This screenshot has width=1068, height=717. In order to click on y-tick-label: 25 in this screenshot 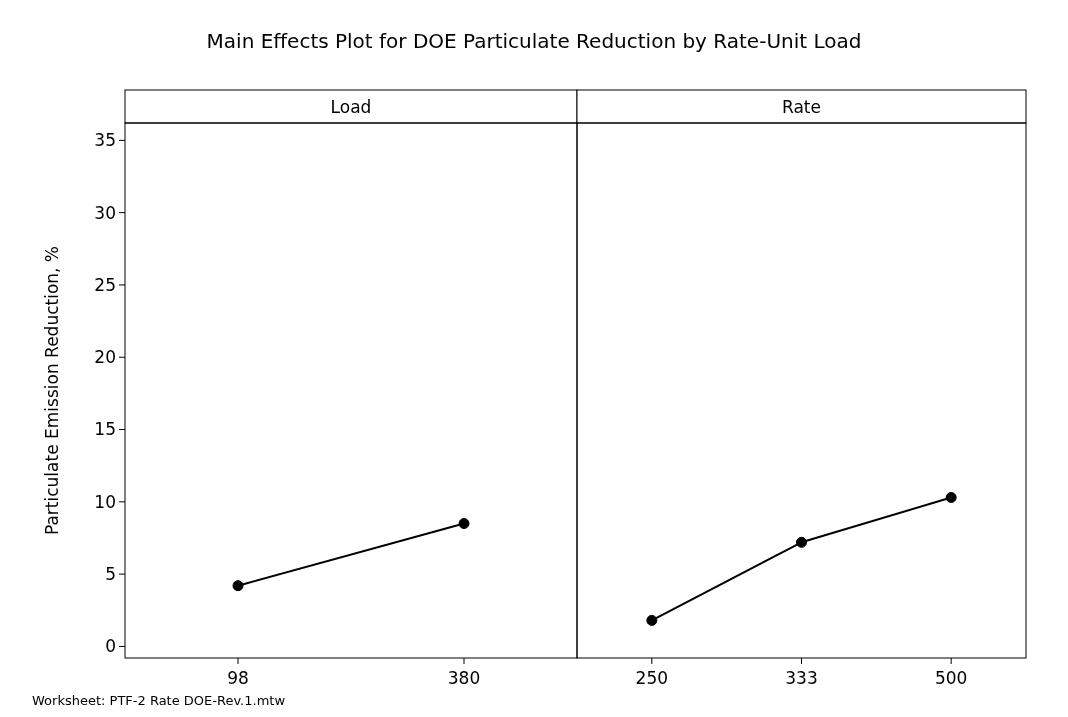, I will do `click(105, 284)`.